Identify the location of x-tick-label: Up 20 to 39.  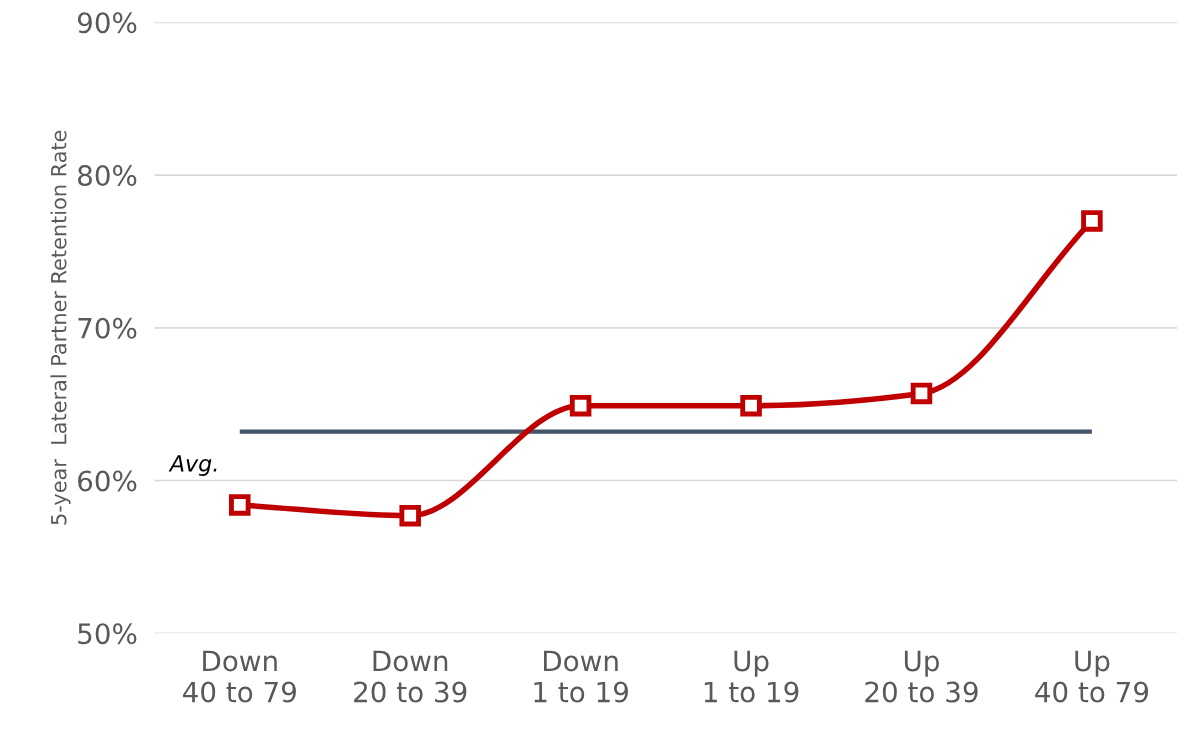
(921, 676).